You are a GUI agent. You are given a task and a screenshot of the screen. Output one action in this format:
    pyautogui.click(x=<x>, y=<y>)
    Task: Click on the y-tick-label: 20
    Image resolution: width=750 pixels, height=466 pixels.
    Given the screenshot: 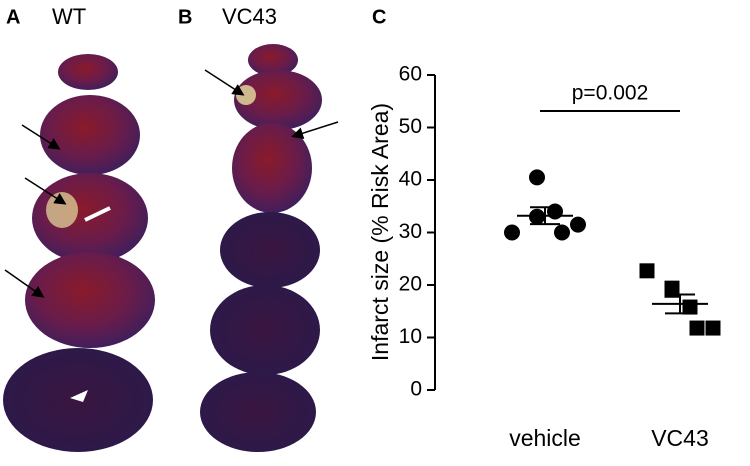 What is the action you would take?
    pyautogui.click(x=410, y=284)
    